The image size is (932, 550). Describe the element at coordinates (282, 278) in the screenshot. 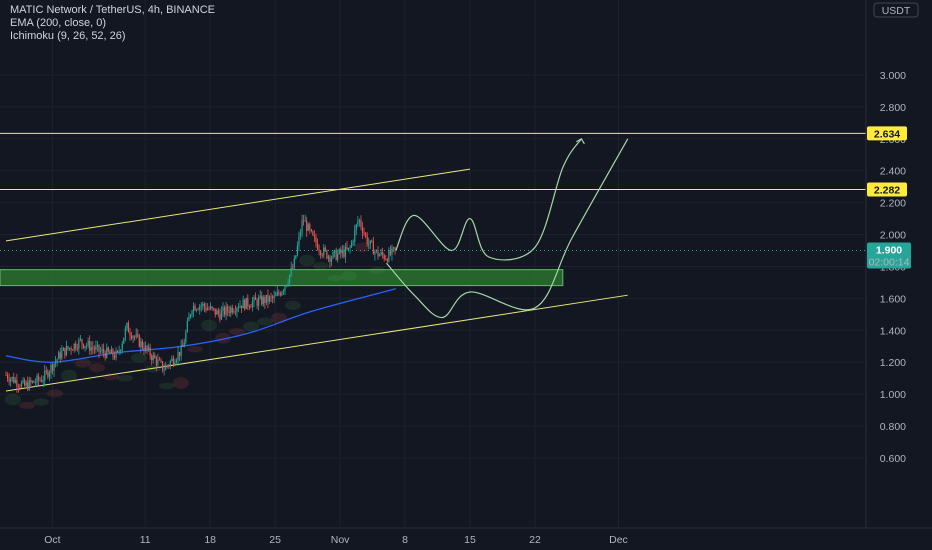

I see `support-zone-rect` at that location.